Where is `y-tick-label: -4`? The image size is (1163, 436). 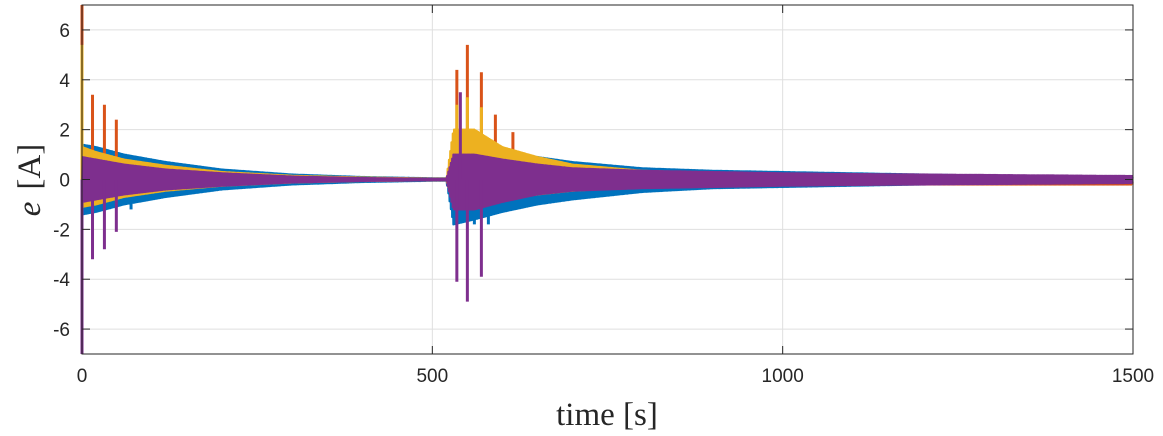 y-tick-label: -4 is located at coordinates (61, 280).